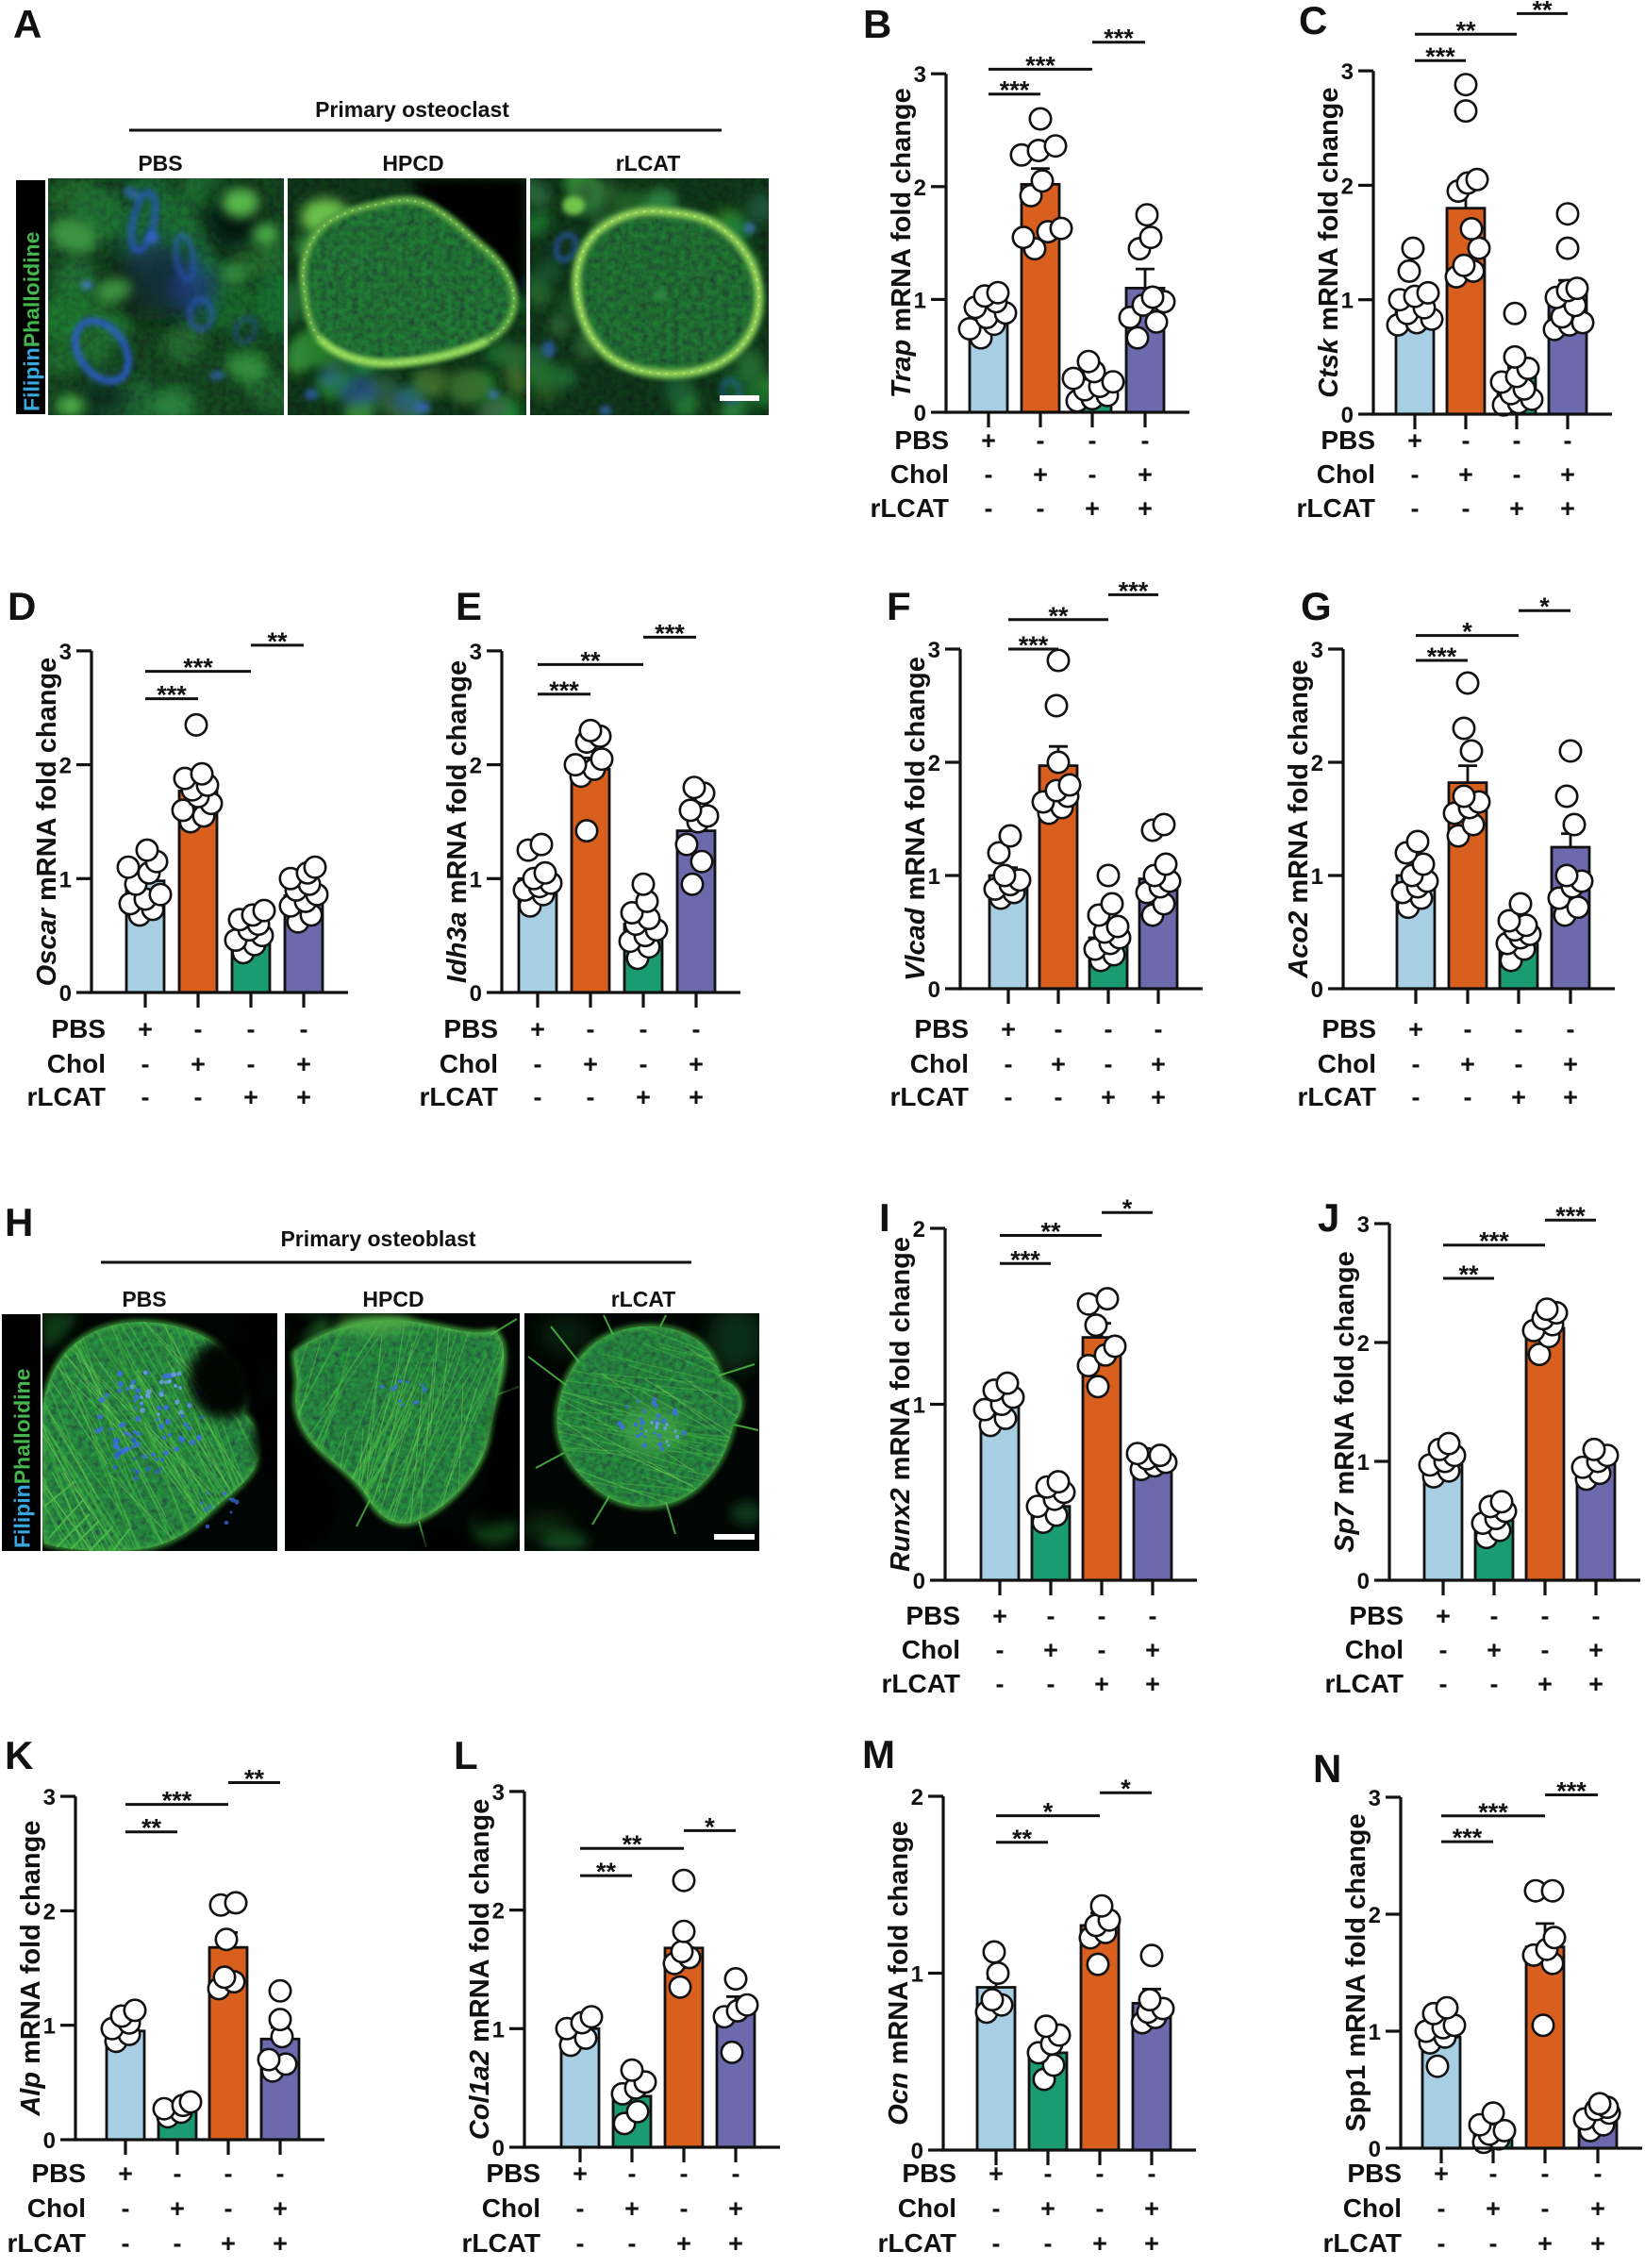 The width and height of the screenshot is (1645, 2268). What do you see at coordinates (19, 1755) in the screenshot?
I see `svg-text: K` at bounding box center [19, 1755].